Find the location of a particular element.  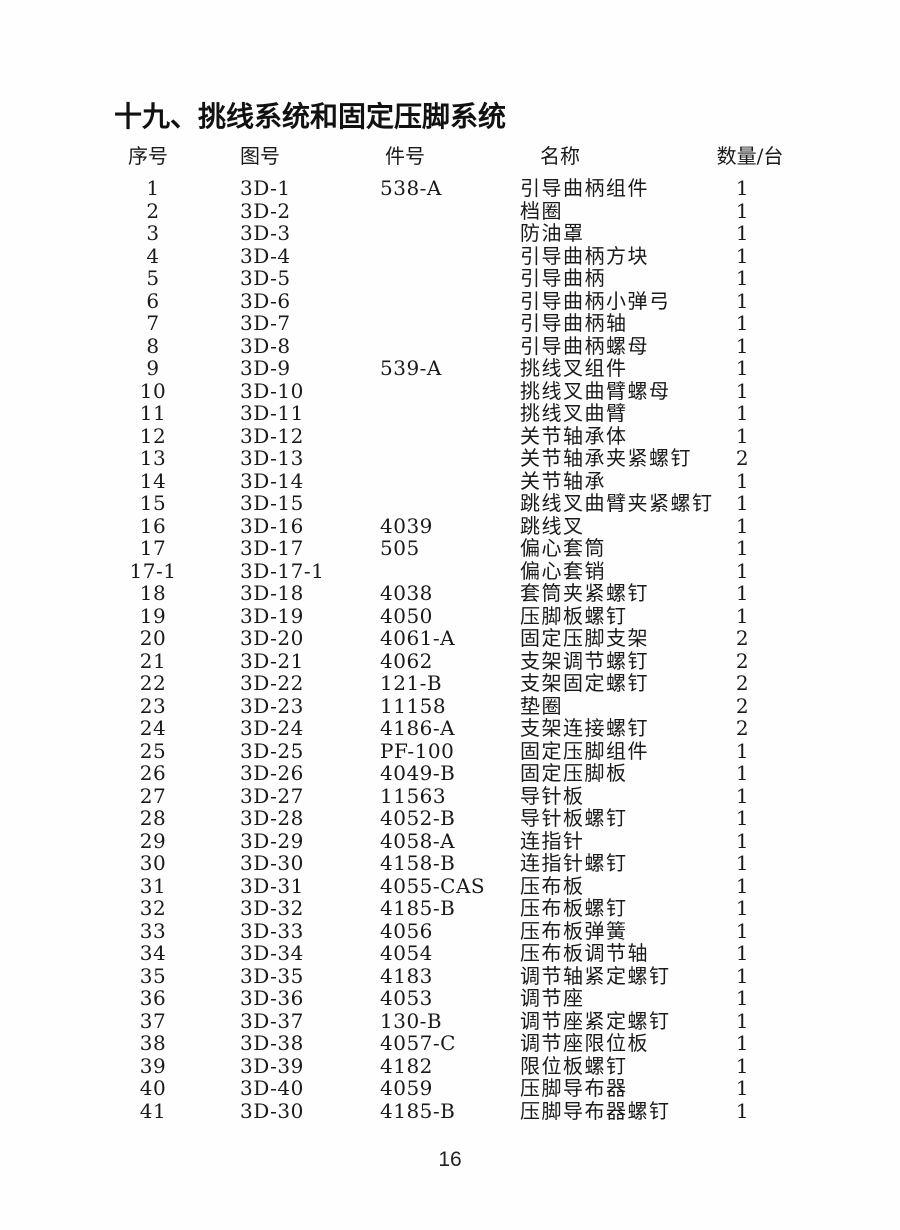

table-row: 7 3D-7 引导曲柄轴 1 is located at coordinates (450, 323).